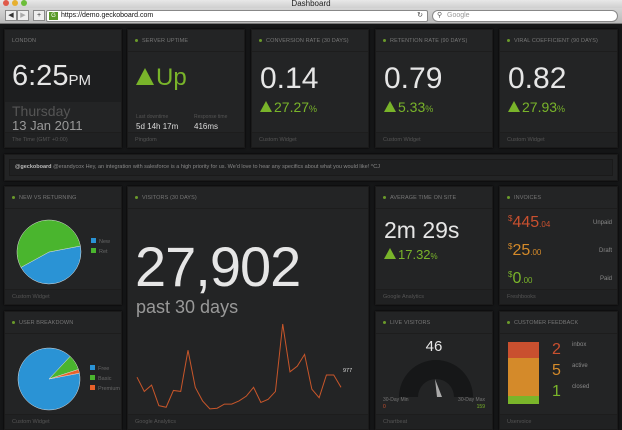 This screenshot has width=622, height=430. Describe the element at coordinates (157, 126) in the screenshot. I see `downtime-value: 5d 14h 17m` at that location.